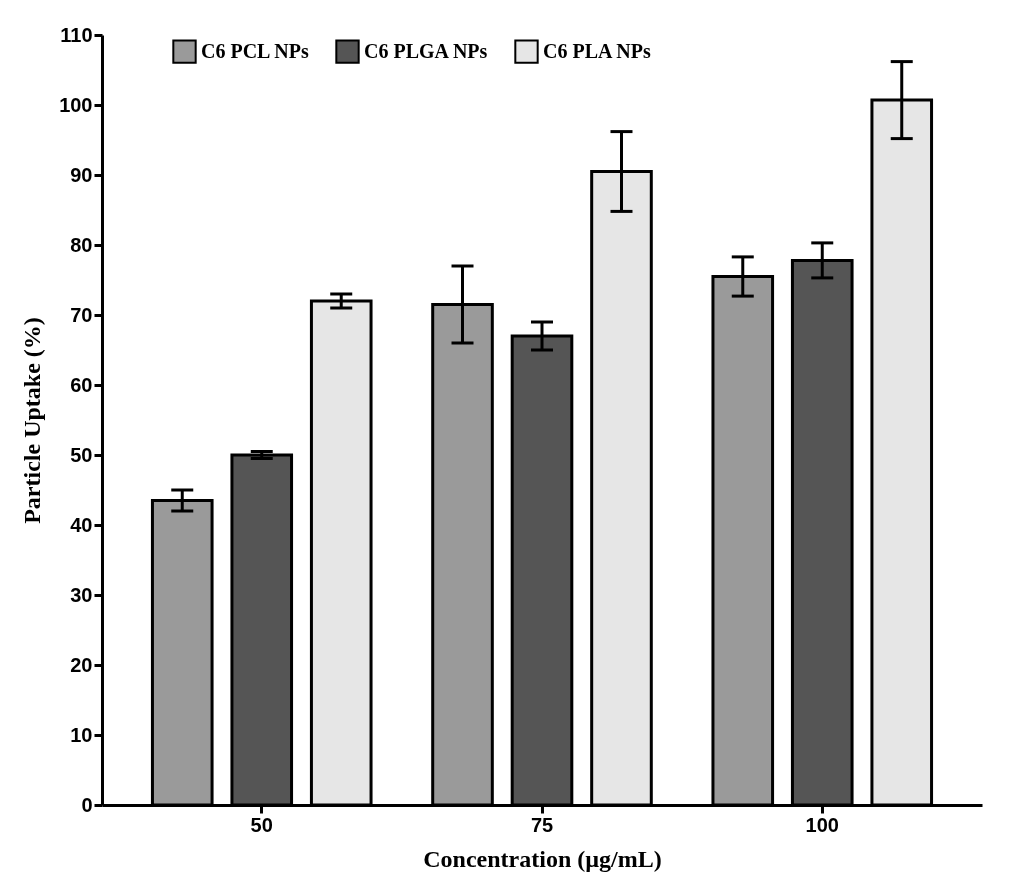 This screenshot has height=892, width=1036. What do you see at coordinates (426, 50) in the screenshot?
I see `legend-label: C6 PLGA NPs` at bounding box center [426, 50].